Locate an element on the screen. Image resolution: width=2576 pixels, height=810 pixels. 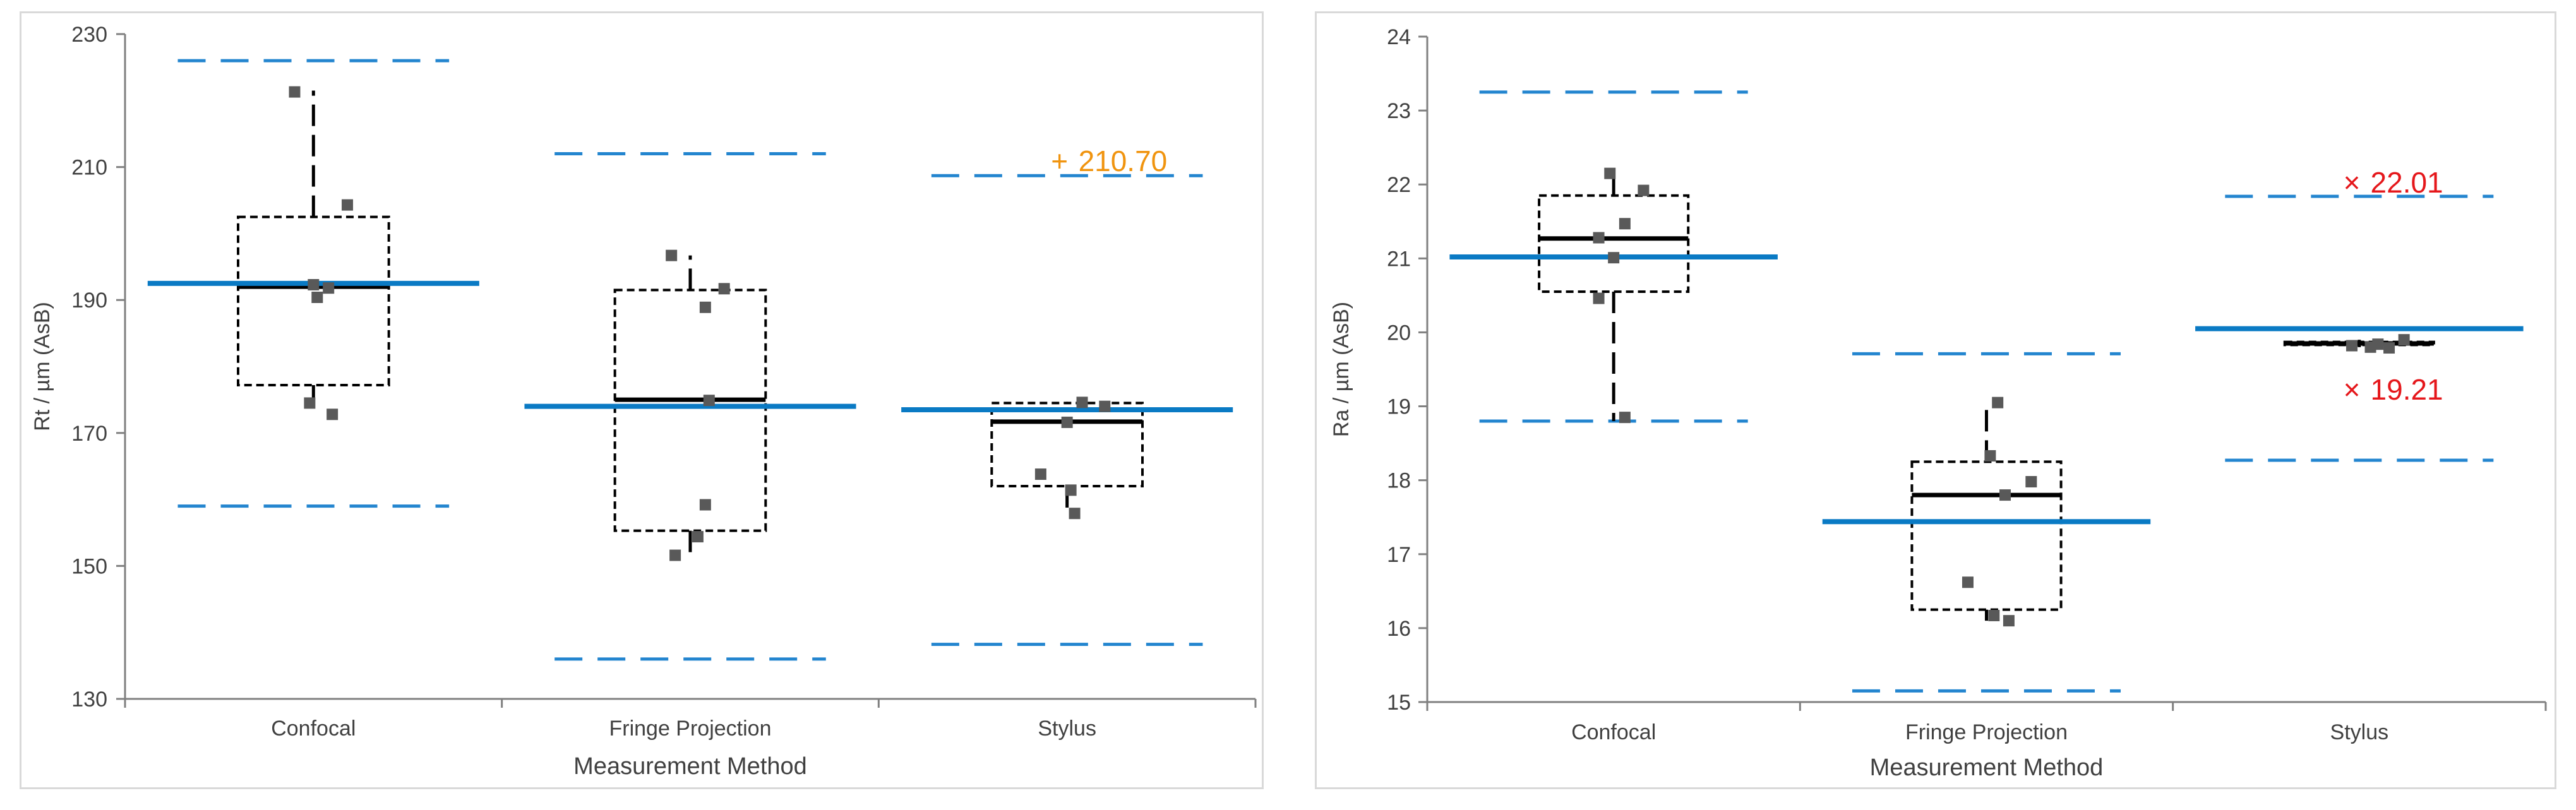
y-tick-label: 190 is located at coordinates (89, 301).